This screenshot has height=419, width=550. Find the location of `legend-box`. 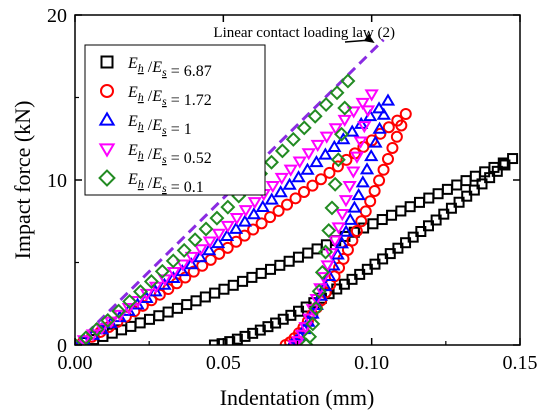

legend-box is located at coordinates (175, 120).